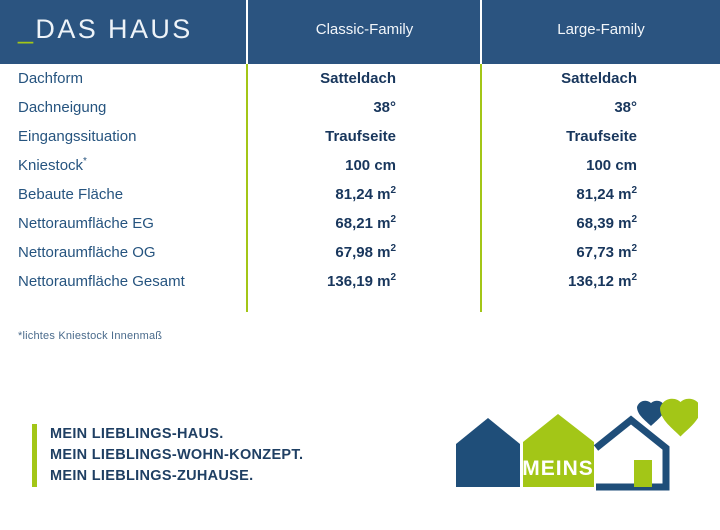 Image resolution: width=720 pixels, height=530 pixels. What do you see at coordinates (360, 107) in the screenshot?
I see `table-row: Dachneigung 38° 38°` at bounding box center [360, 107].